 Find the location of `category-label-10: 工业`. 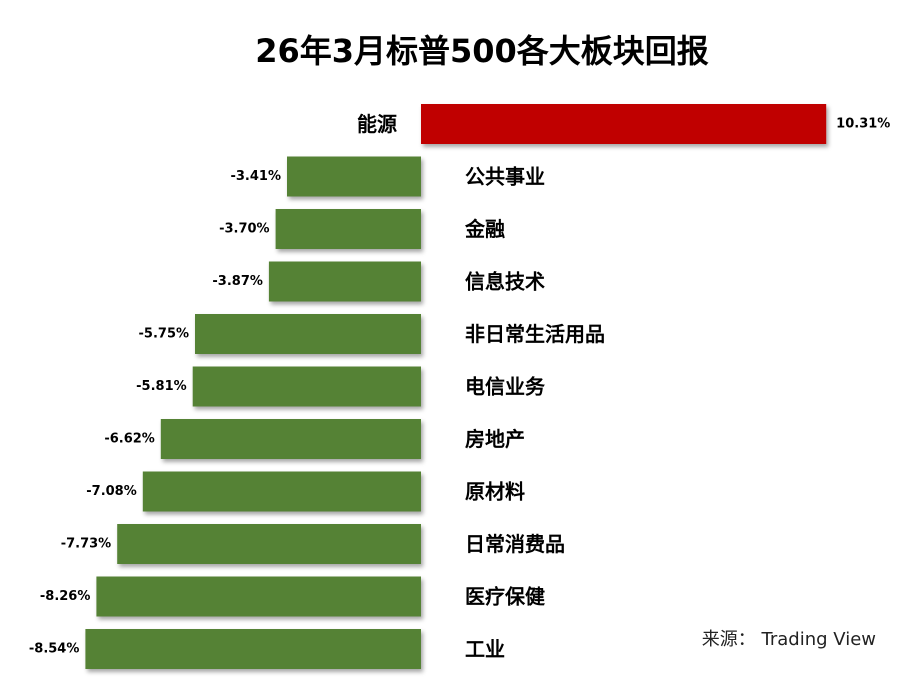

category-label-10: 工业 is located at coordinates (485, 649).